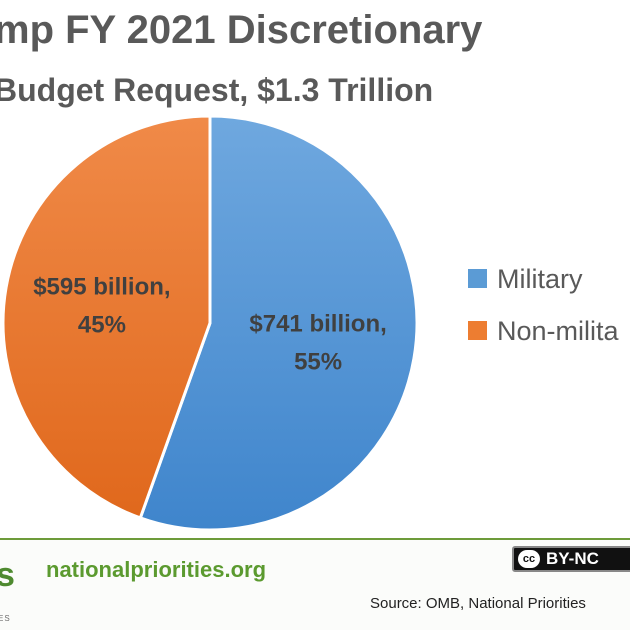  Describe the element at coordinates (315, 539) in the screenshot. I see `footer-divider` at that location.